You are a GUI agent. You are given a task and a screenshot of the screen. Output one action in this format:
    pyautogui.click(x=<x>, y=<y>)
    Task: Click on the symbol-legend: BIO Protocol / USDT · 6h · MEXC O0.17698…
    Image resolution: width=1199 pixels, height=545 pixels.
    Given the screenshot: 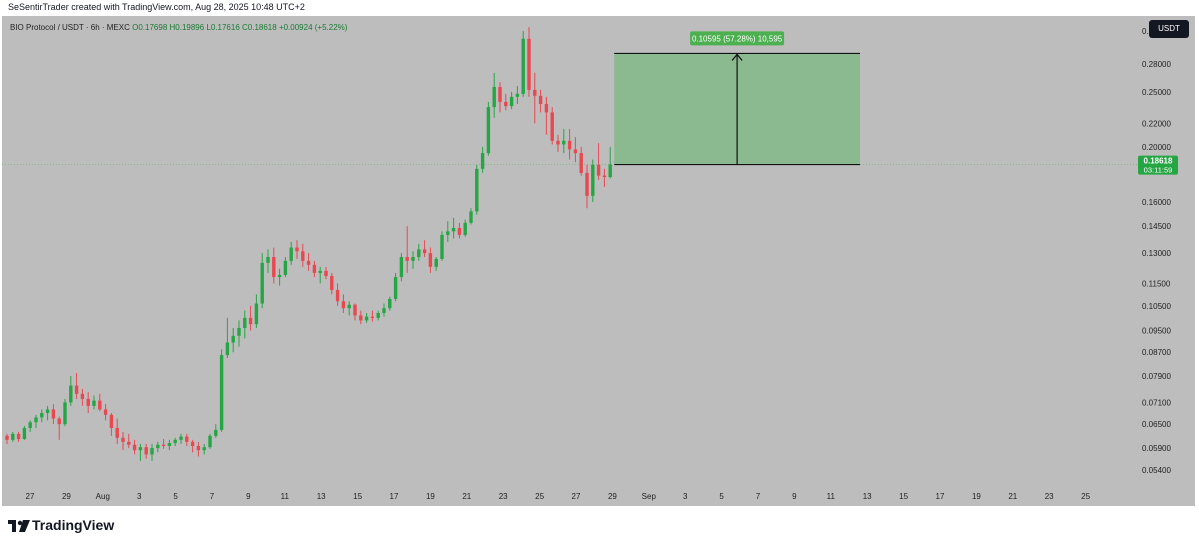 What is the action you would take?
    pyautogui.click(x=178, y=27)
    